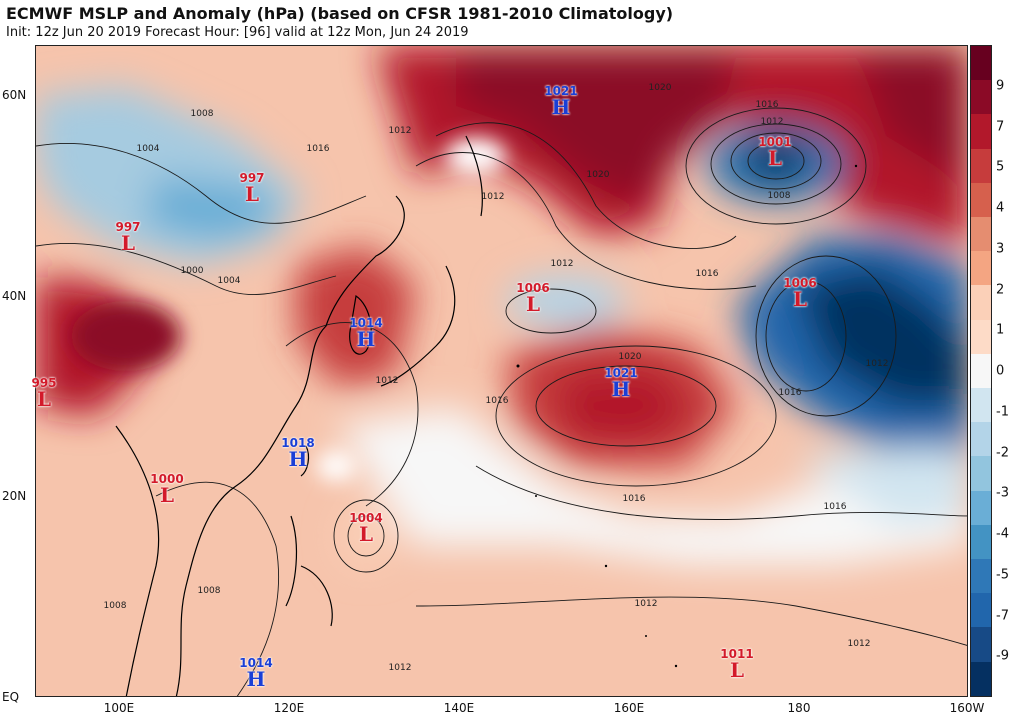  I want to click on low-pressure-center: 1001 L, so click(775, 152).